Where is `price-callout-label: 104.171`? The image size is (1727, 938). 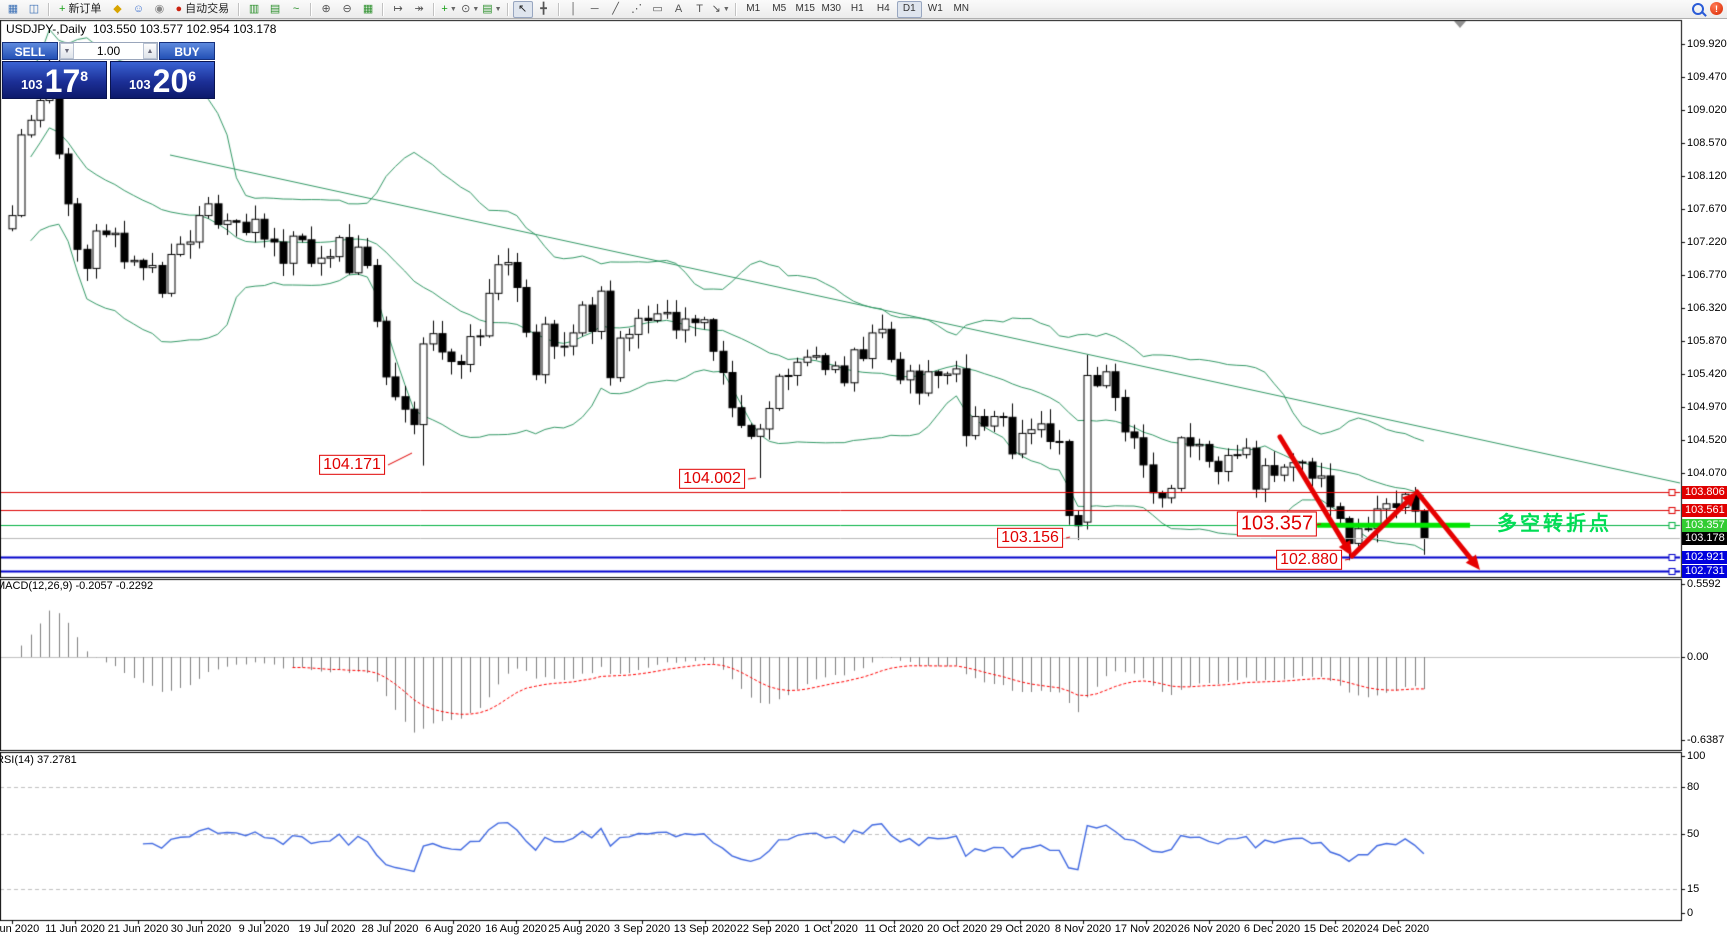
price-callout-label: 104.171 is located at coordinates (352, 465).